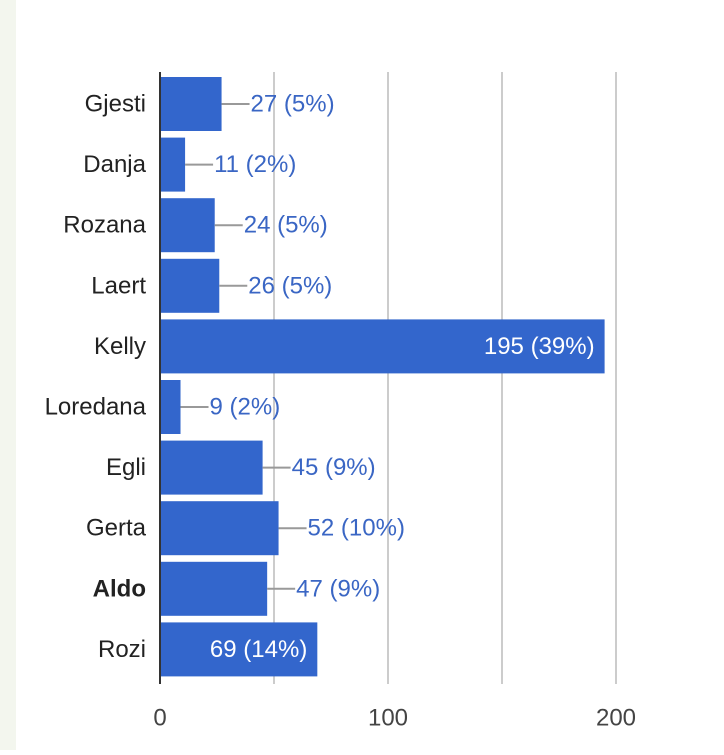 Image resolution: width=724 pixels, height=755 pixels. Describe the element at coordinates (122, 649) in the screenshot. I see `category-label: Rozi` at that location.